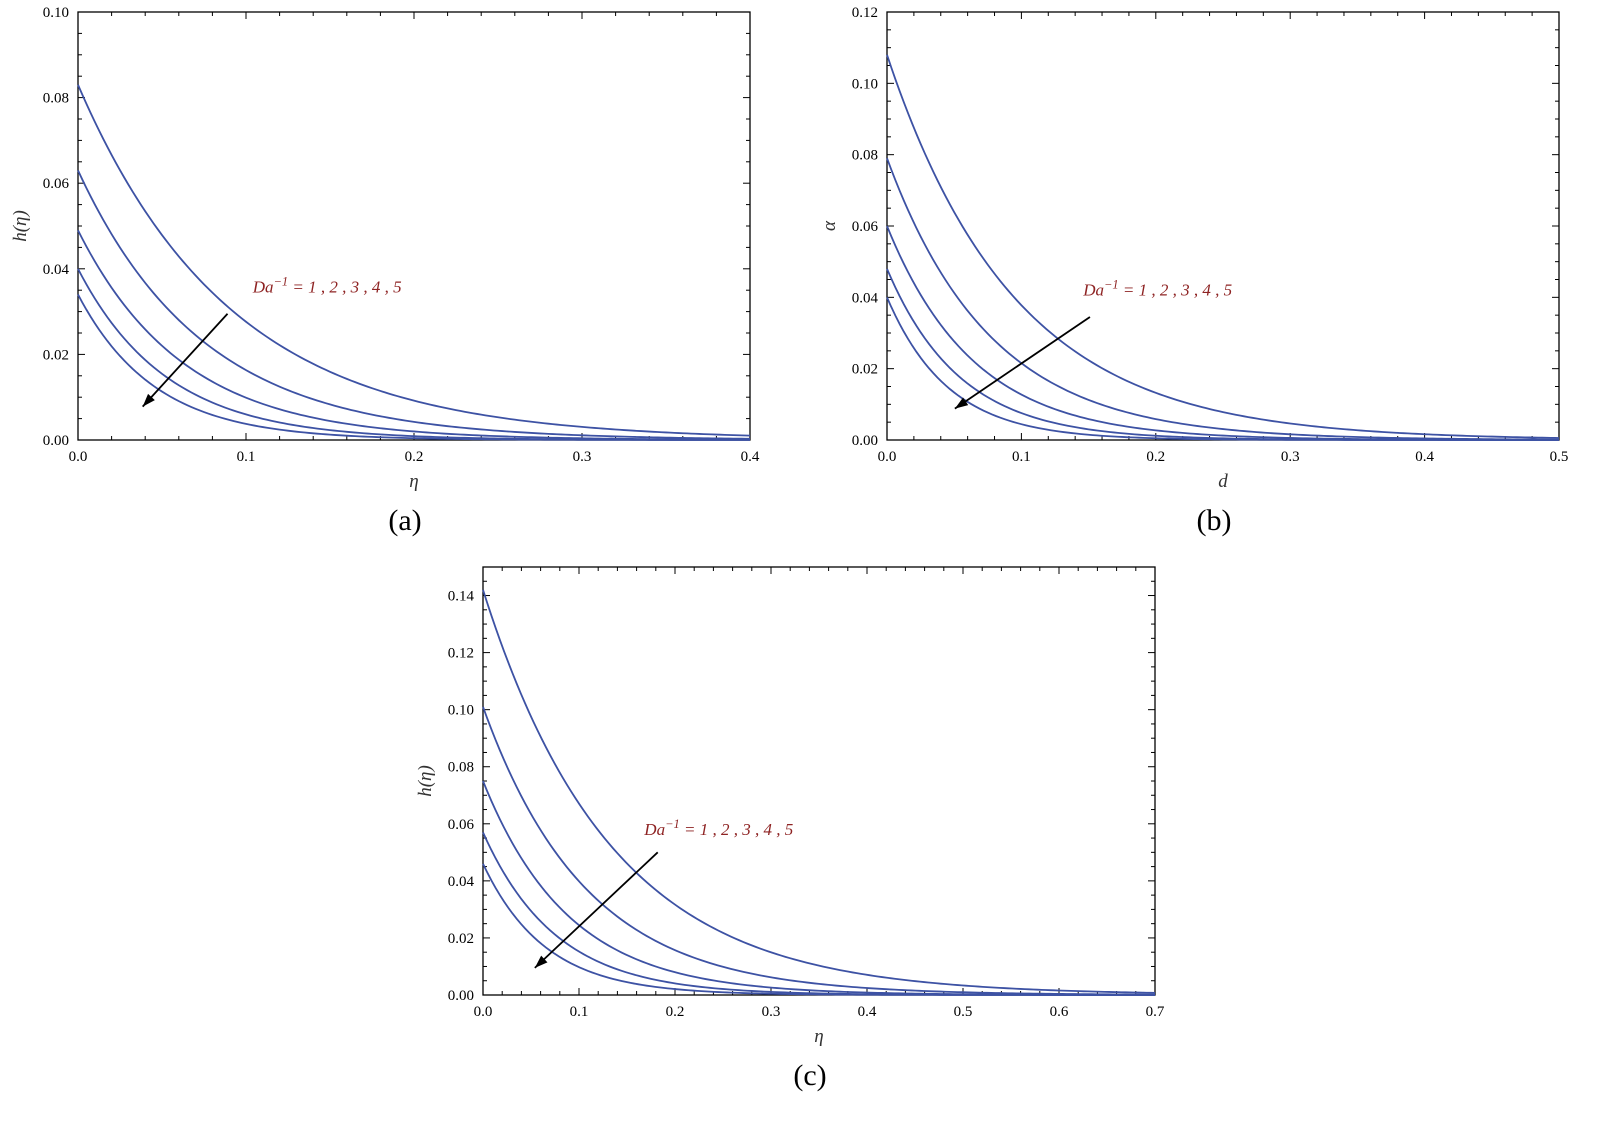  Describe the element at coordinates (810, 1075) in the screenshot. I see `panel-c-caption: (c)` at that location.